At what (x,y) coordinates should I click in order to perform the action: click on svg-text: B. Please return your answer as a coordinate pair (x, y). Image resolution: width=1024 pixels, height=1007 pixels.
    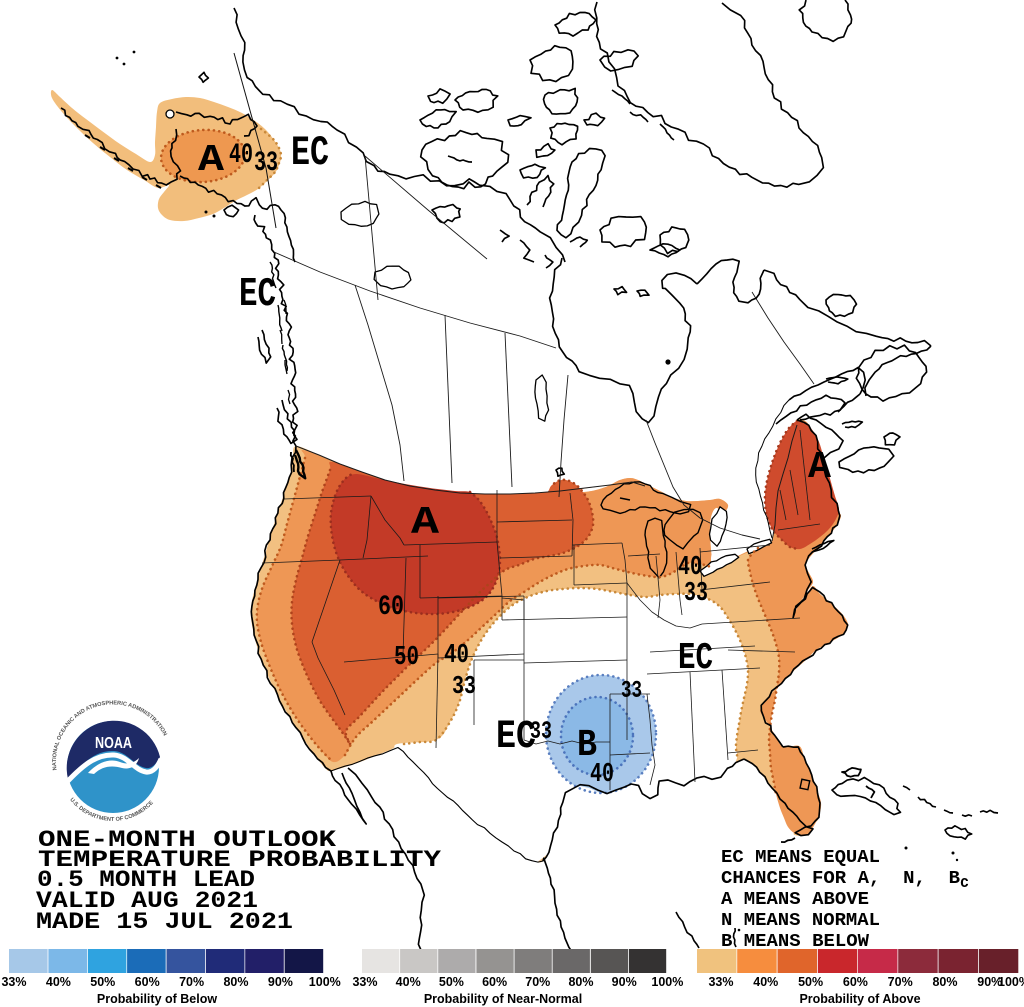
    Looking at the image, I should click on (587, 745).